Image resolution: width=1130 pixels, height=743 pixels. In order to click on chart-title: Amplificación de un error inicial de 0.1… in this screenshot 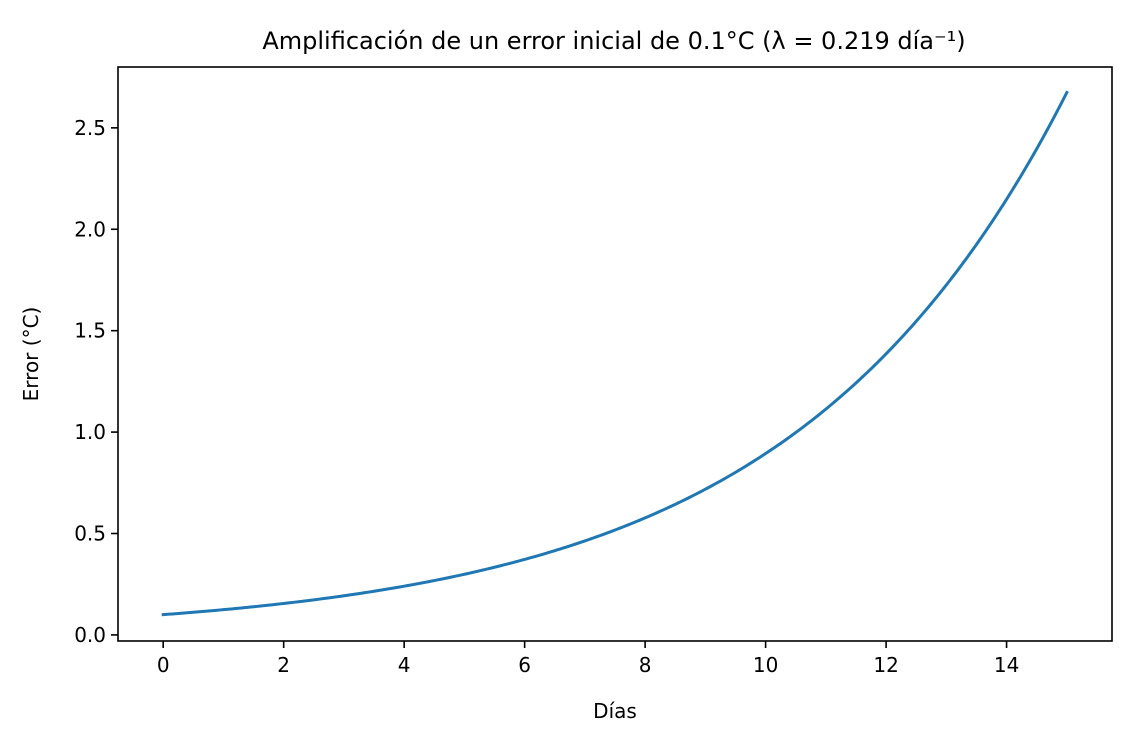, I will do `click(613, 41)`.